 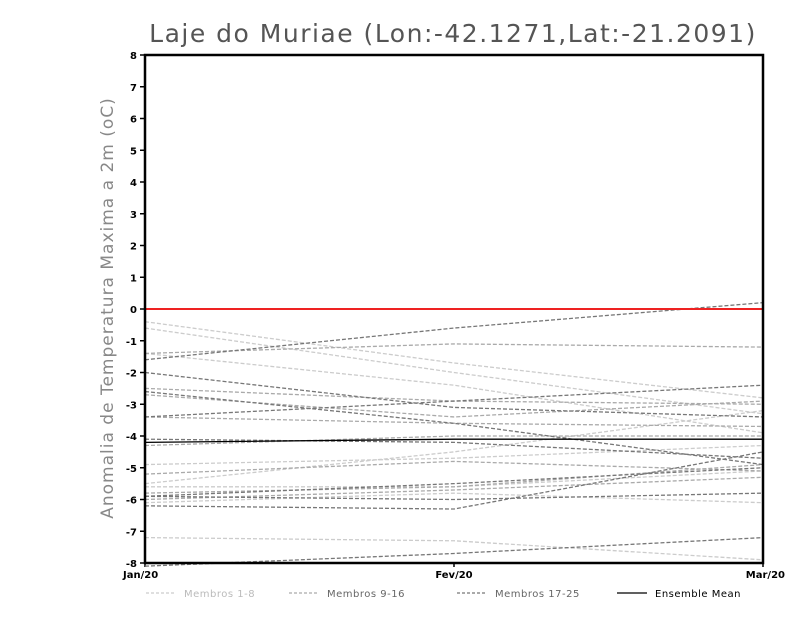 What do you see at coordinates (131, 374) in the screenshot?
I see `y-tick-label: -2` at bounding box center [131, 374].